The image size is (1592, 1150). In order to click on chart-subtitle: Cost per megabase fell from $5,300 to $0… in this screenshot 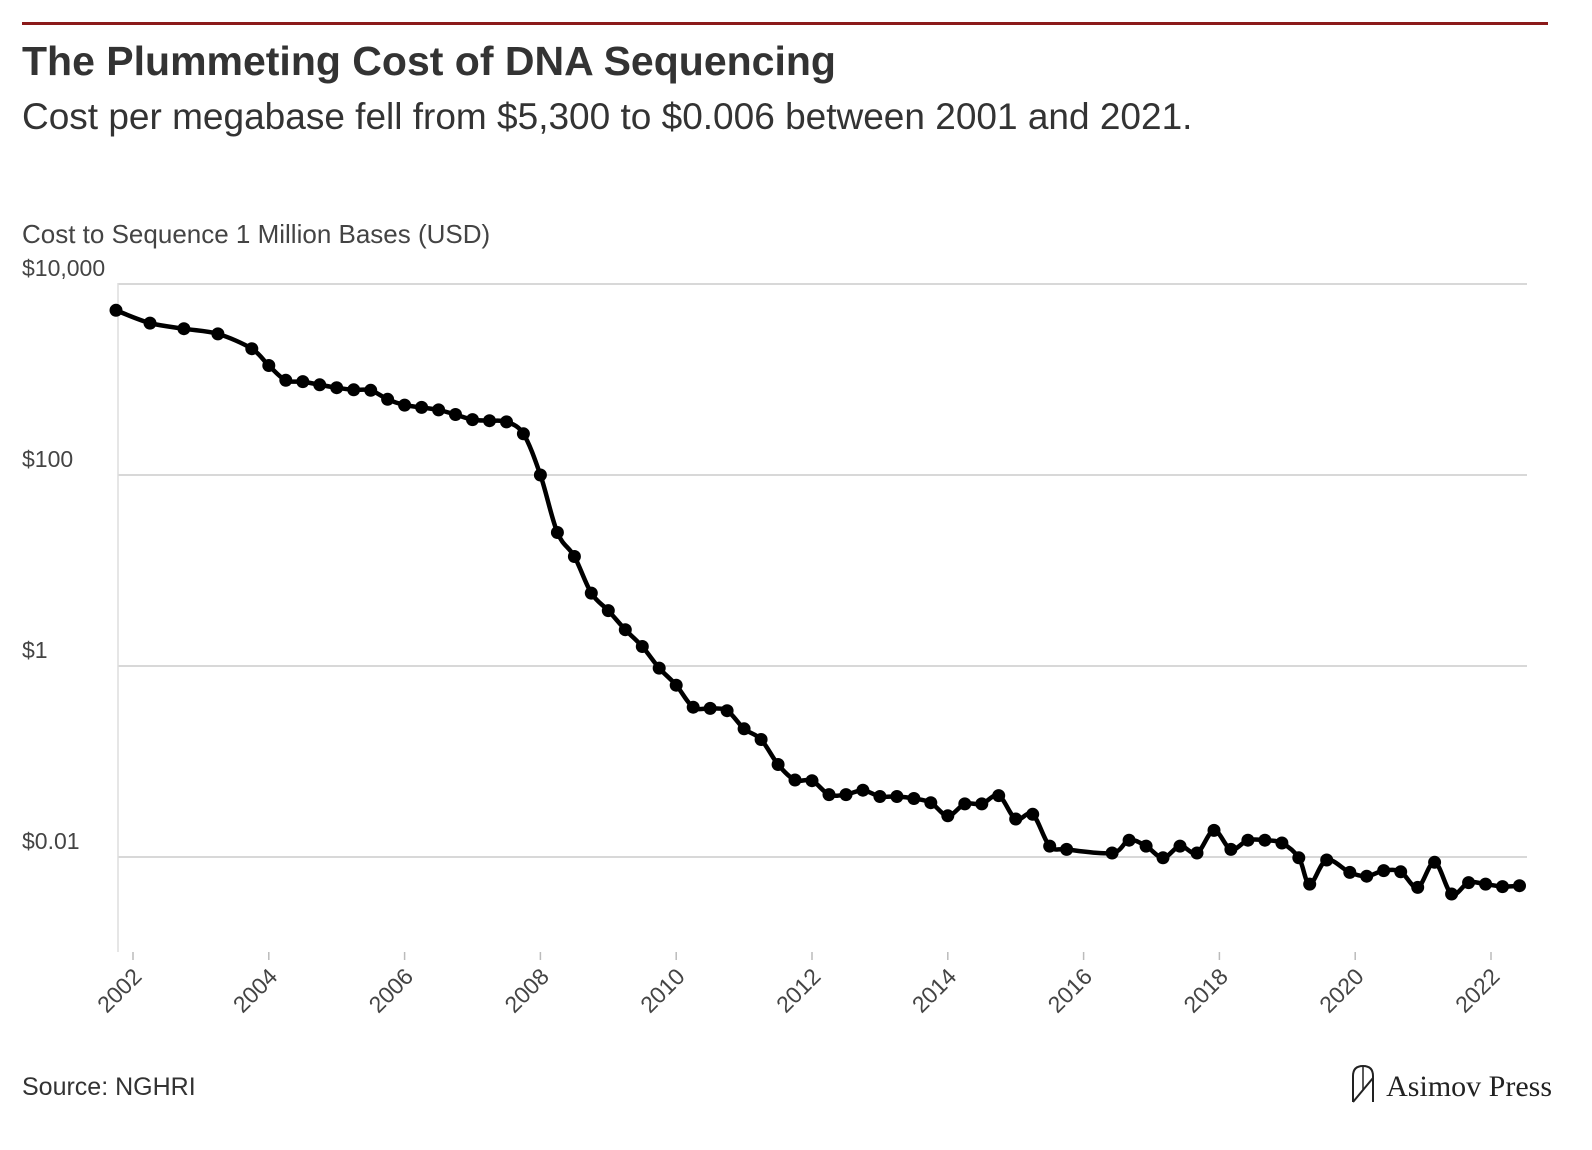, I will do `click(607, 116)`.